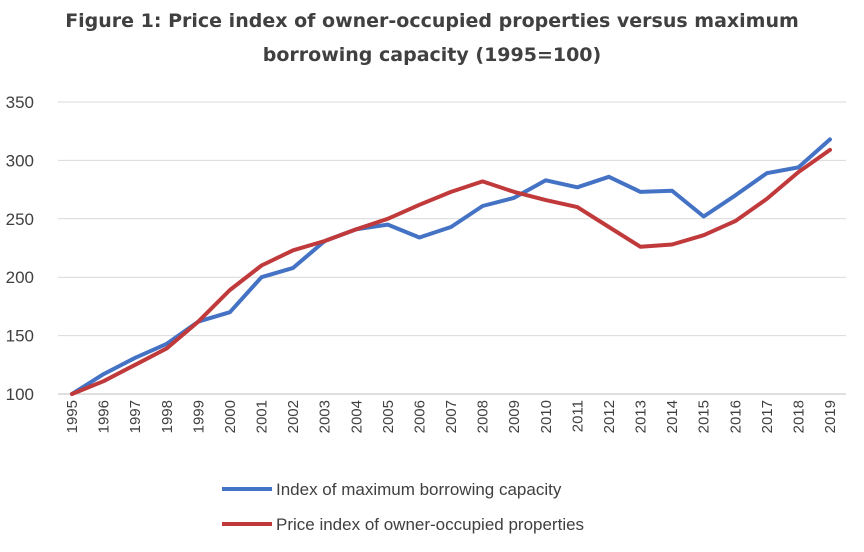  I want to click on x-tick-label: 2012, so click(609, 416).